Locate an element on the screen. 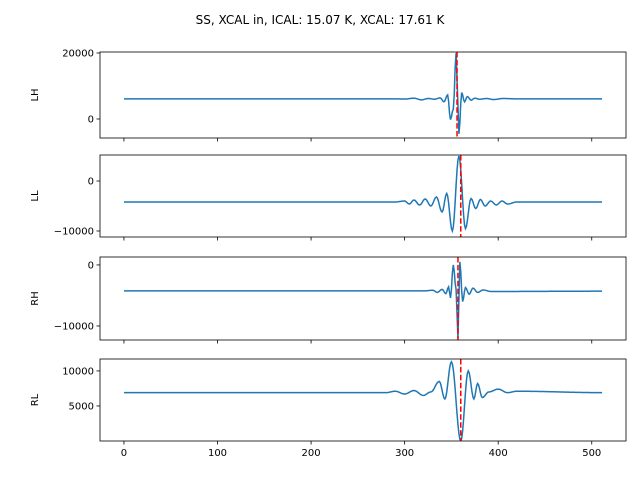  y-axis-label: RL is located at coordinates (35, 399).